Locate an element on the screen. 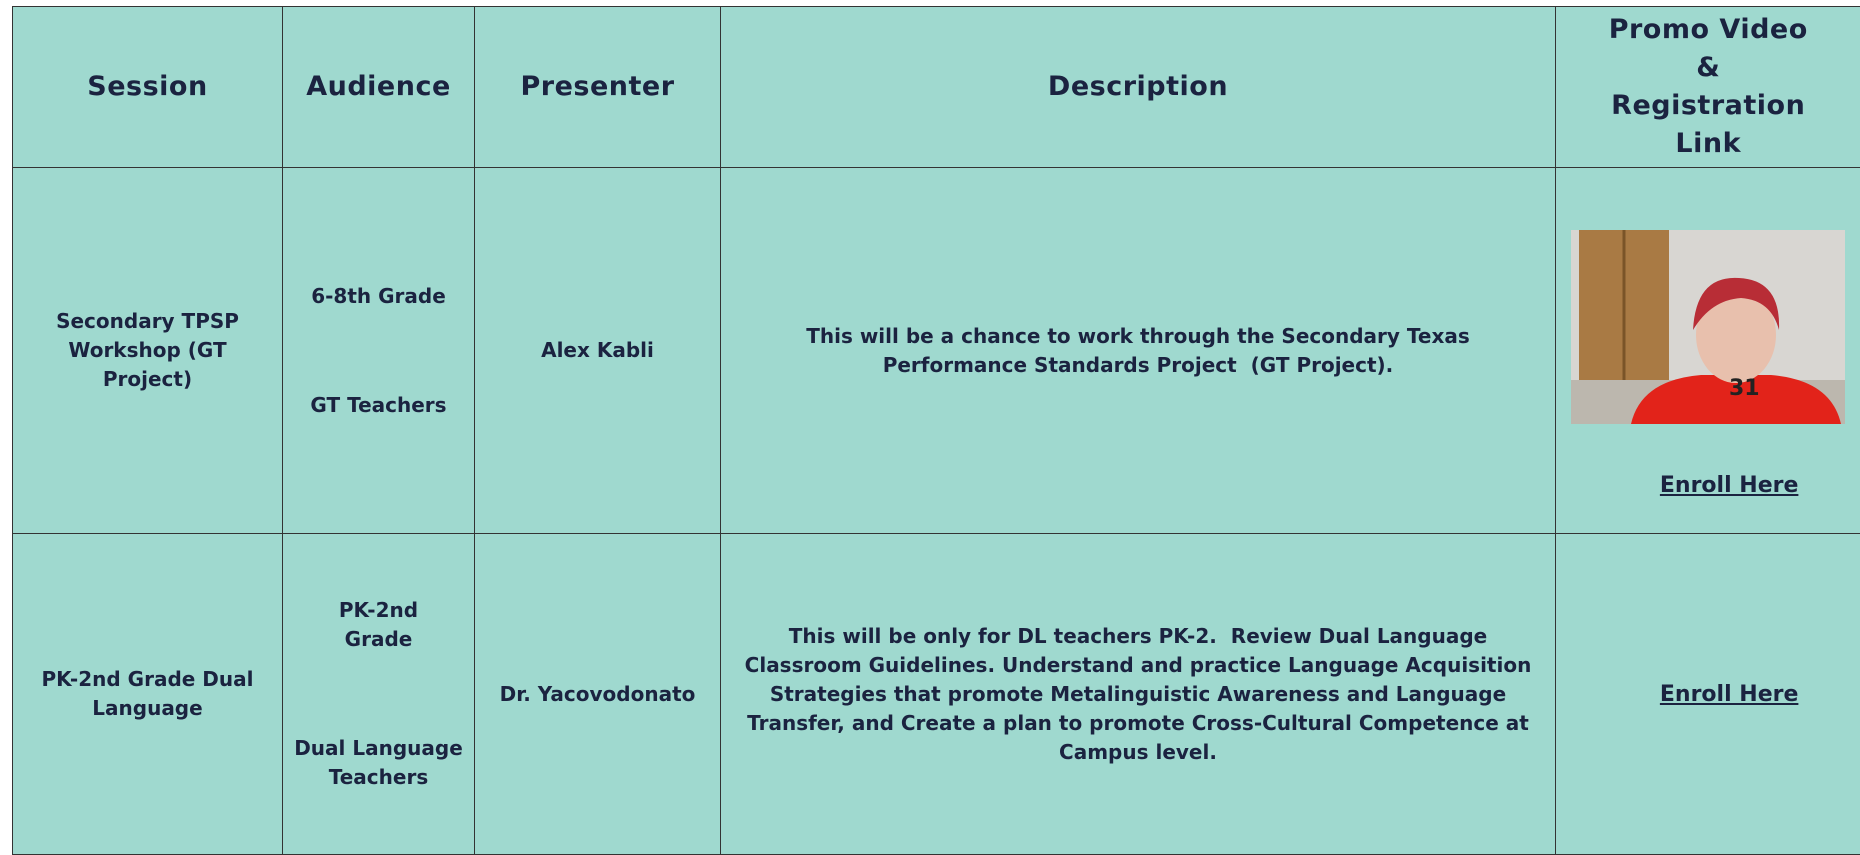  header: Description is located at coordinates (1138, 87).